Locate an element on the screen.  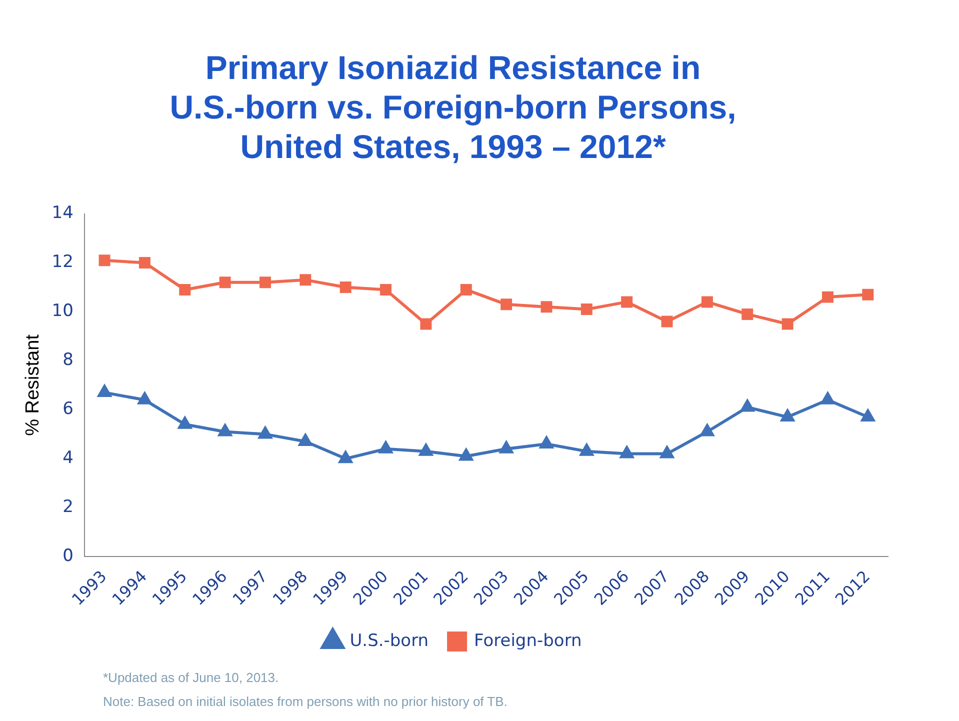
y-tick-label: 14 is located at coordinates (63, 213).